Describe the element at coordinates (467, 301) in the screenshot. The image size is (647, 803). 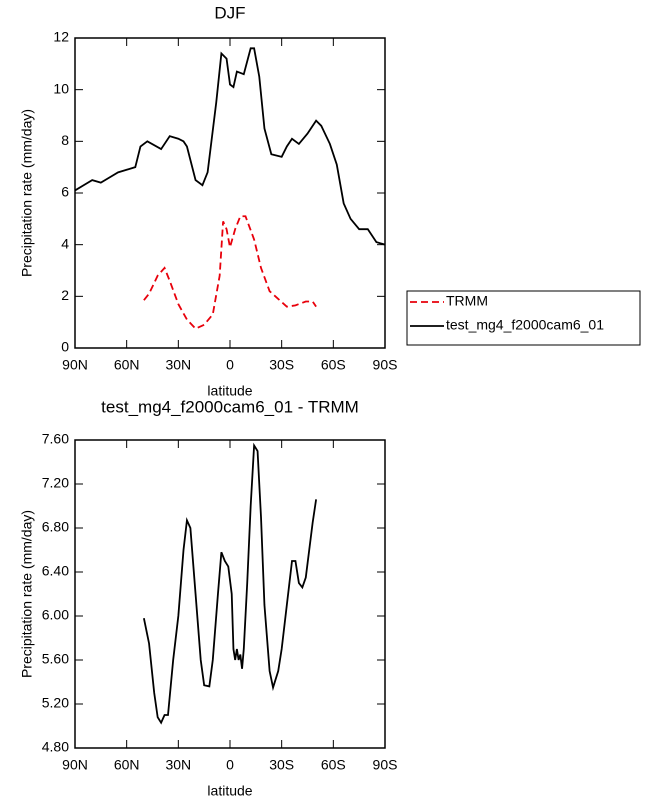
I see `legend-label: TRMM` at that location.